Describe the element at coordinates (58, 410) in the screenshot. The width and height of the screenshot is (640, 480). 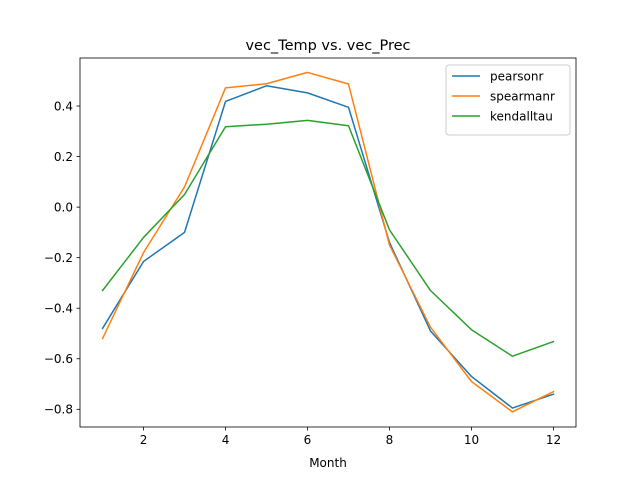
I see `y-tick-label: −0.8` at that location.